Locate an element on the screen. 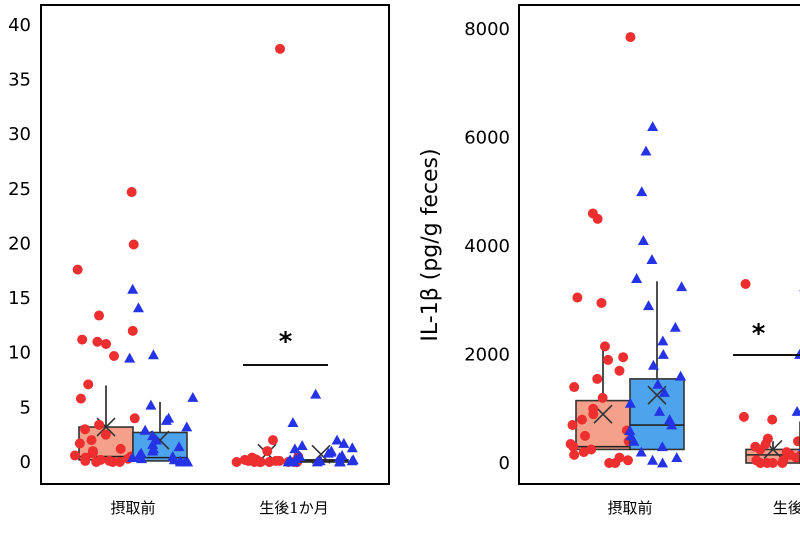 The image size is (800, 533). y-tick-label: 4000 is located at coordinates (487, 246).